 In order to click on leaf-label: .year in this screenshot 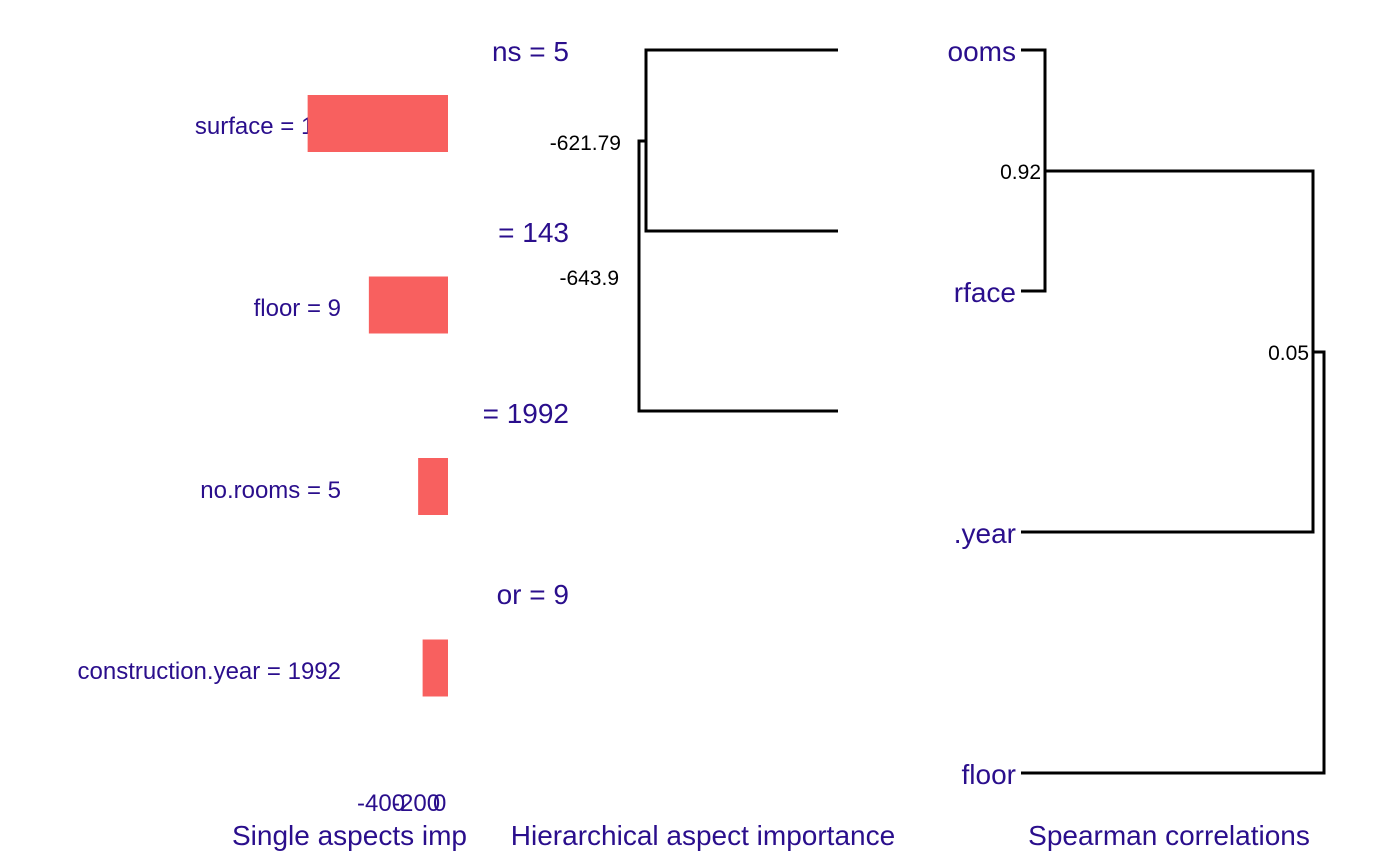, I will do `click(985, 533)`.